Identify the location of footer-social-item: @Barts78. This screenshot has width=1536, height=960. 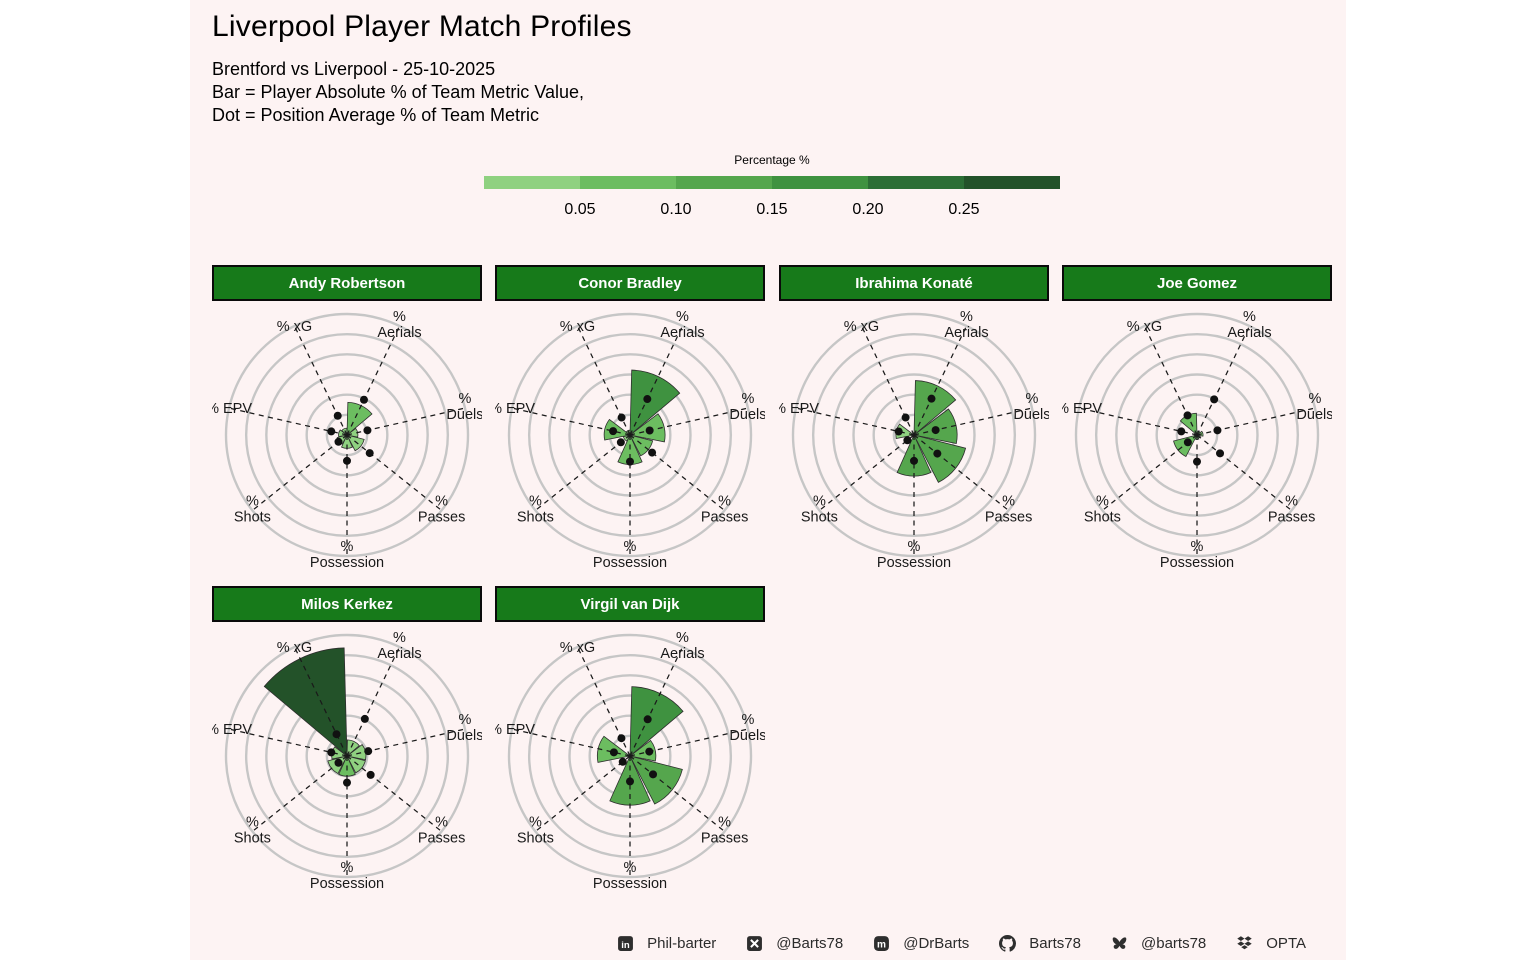
(794, 943).